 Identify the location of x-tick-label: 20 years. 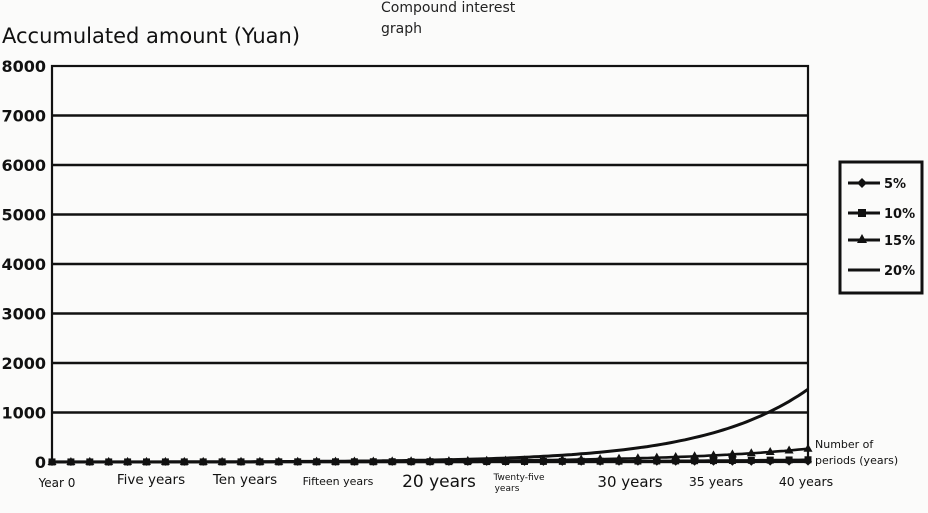
(439, 482).